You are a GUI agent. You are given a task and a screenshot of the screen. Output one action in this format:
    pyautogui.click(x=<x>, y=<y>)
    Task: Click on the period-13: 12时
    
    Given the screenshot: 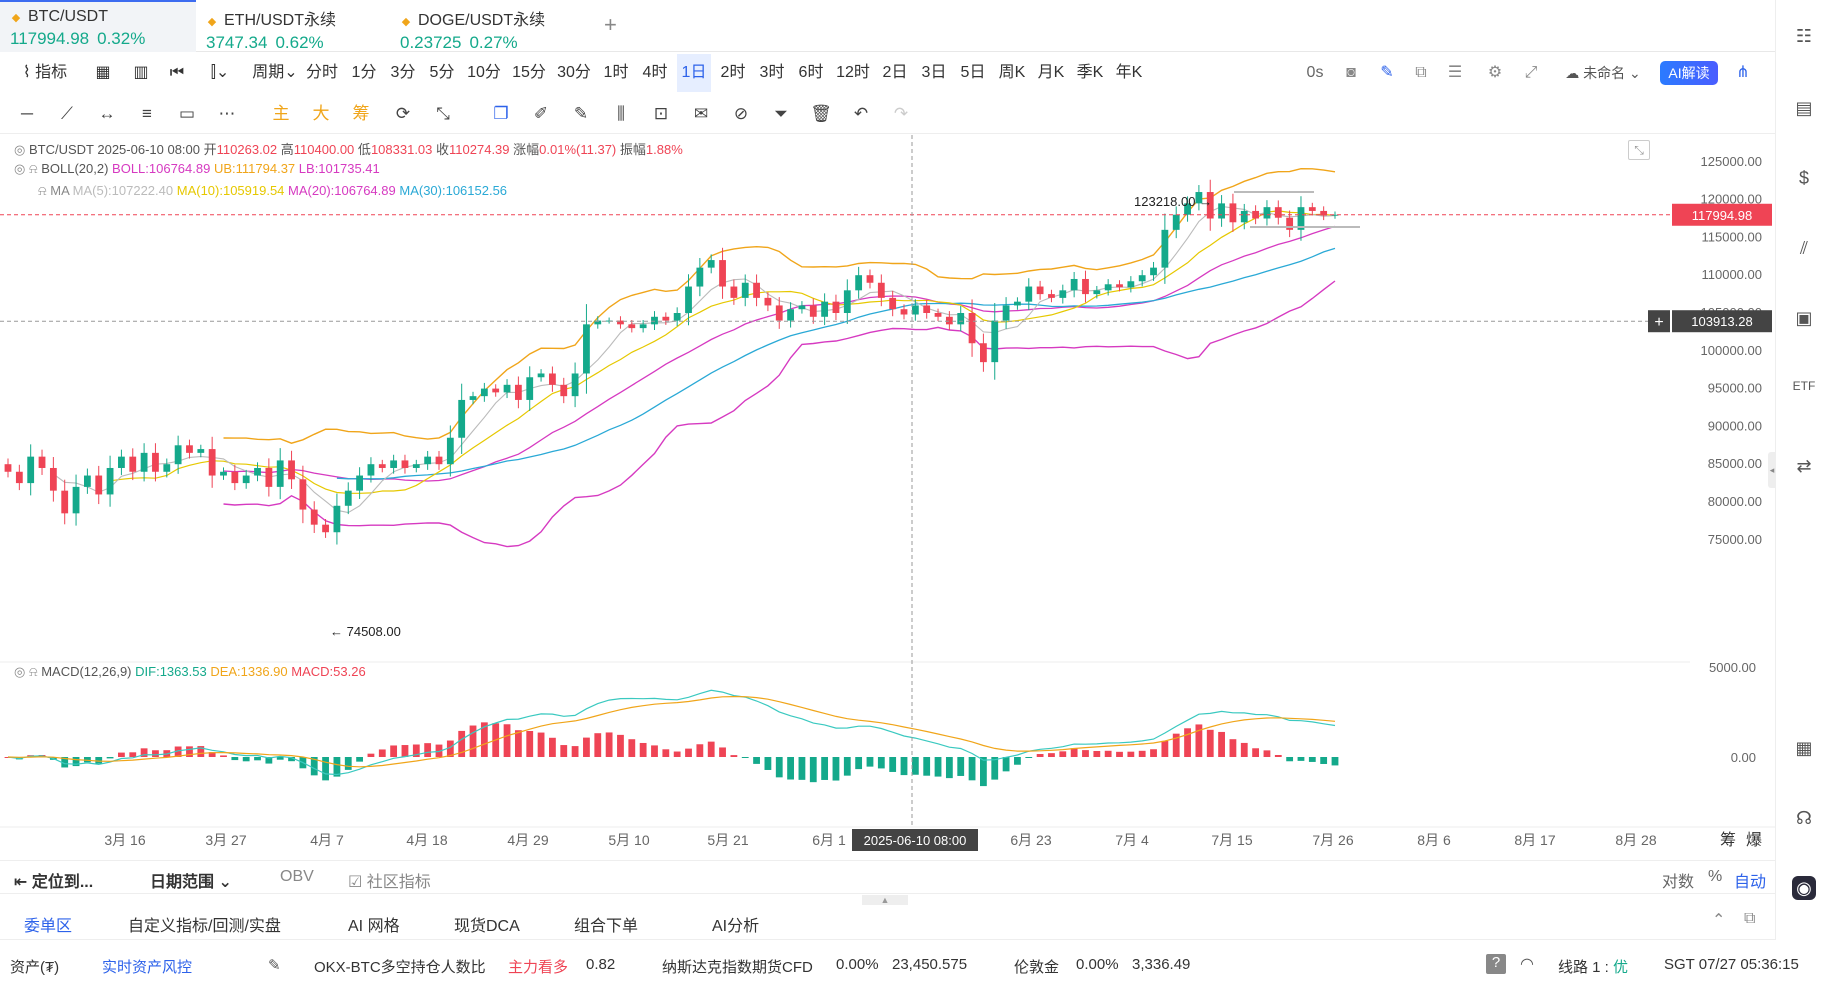 What is the action you would take?
    pyautogui.click(x=853, y=72)
    